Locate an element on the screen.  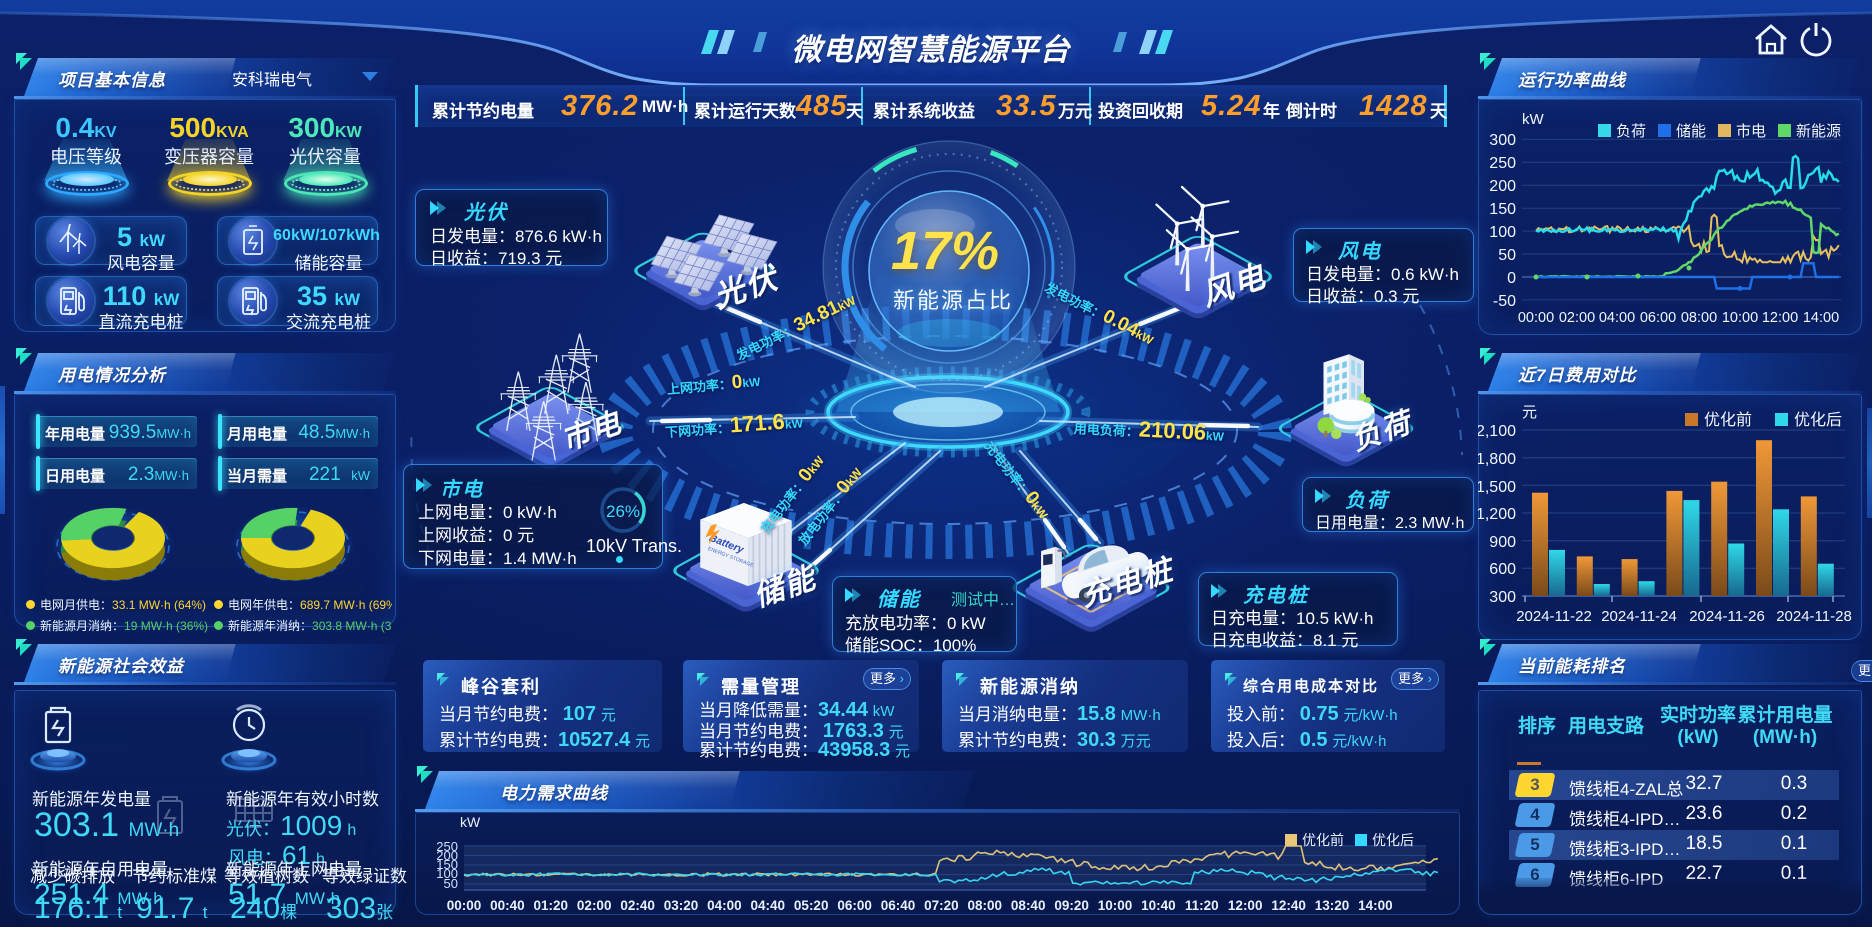
svg-text: 13:20 is located at coordinates (1332, 905).